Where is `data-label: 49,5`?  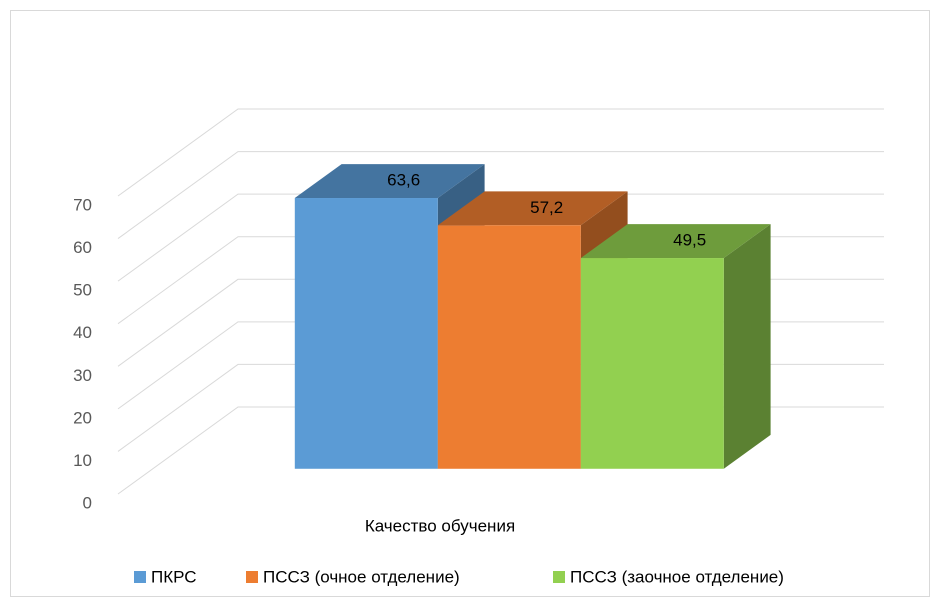
data-label: 49,5 is located at coordinates (689, 240).